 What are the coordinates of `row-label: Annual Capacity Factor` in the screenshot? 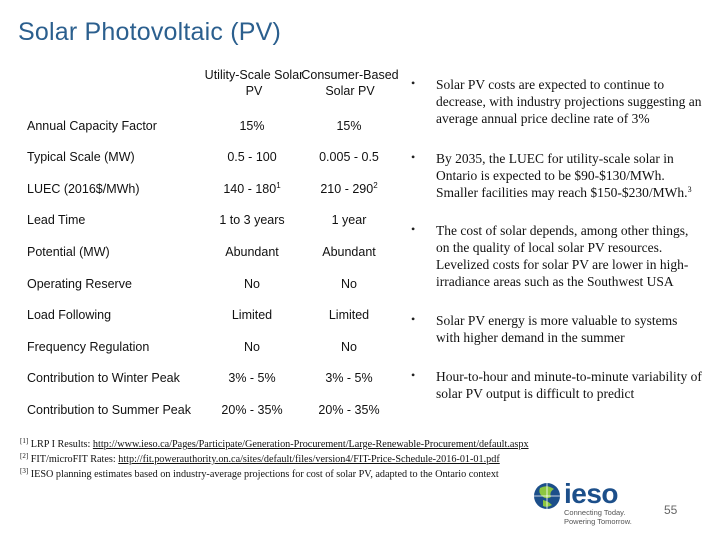 It's located at (92, 126).